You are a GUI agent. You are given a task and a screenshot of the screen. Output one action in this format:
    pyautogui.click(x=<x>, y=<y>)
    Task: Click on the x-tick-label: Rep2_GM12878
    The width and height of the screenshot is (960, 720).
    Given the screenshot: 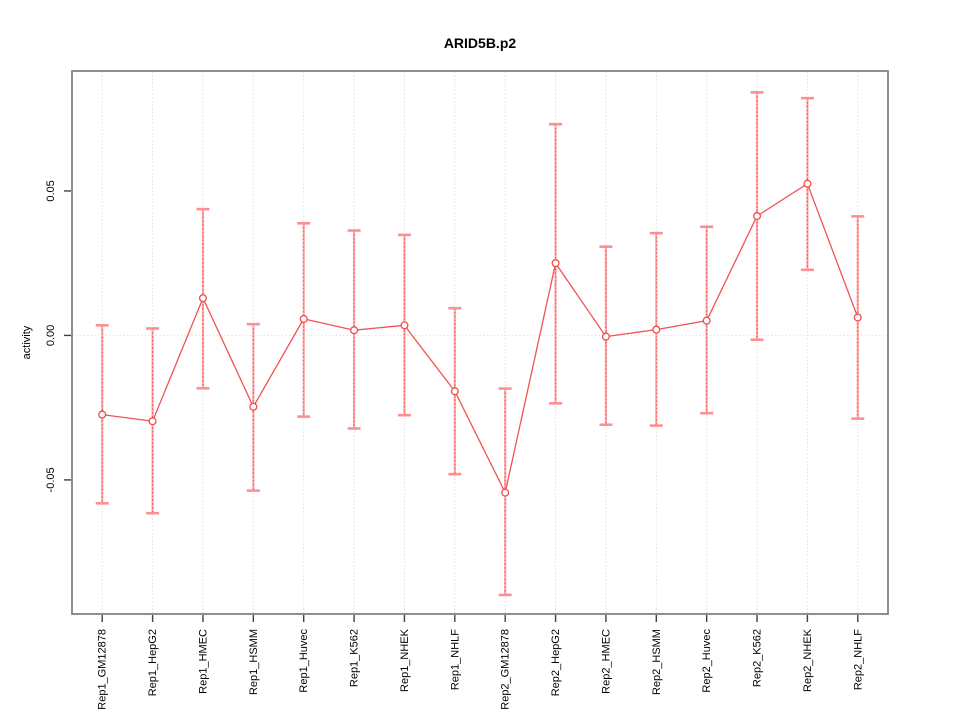 What is the action you would take?
    pyautogui.click(x=506, y=669)
    